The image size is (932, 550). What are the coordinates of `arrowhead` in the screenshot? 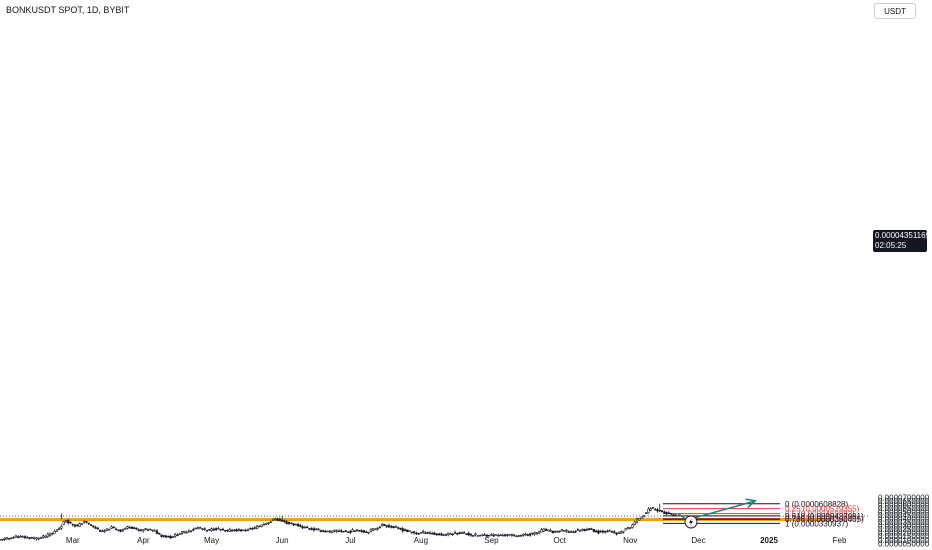 It's located at (751, 503).